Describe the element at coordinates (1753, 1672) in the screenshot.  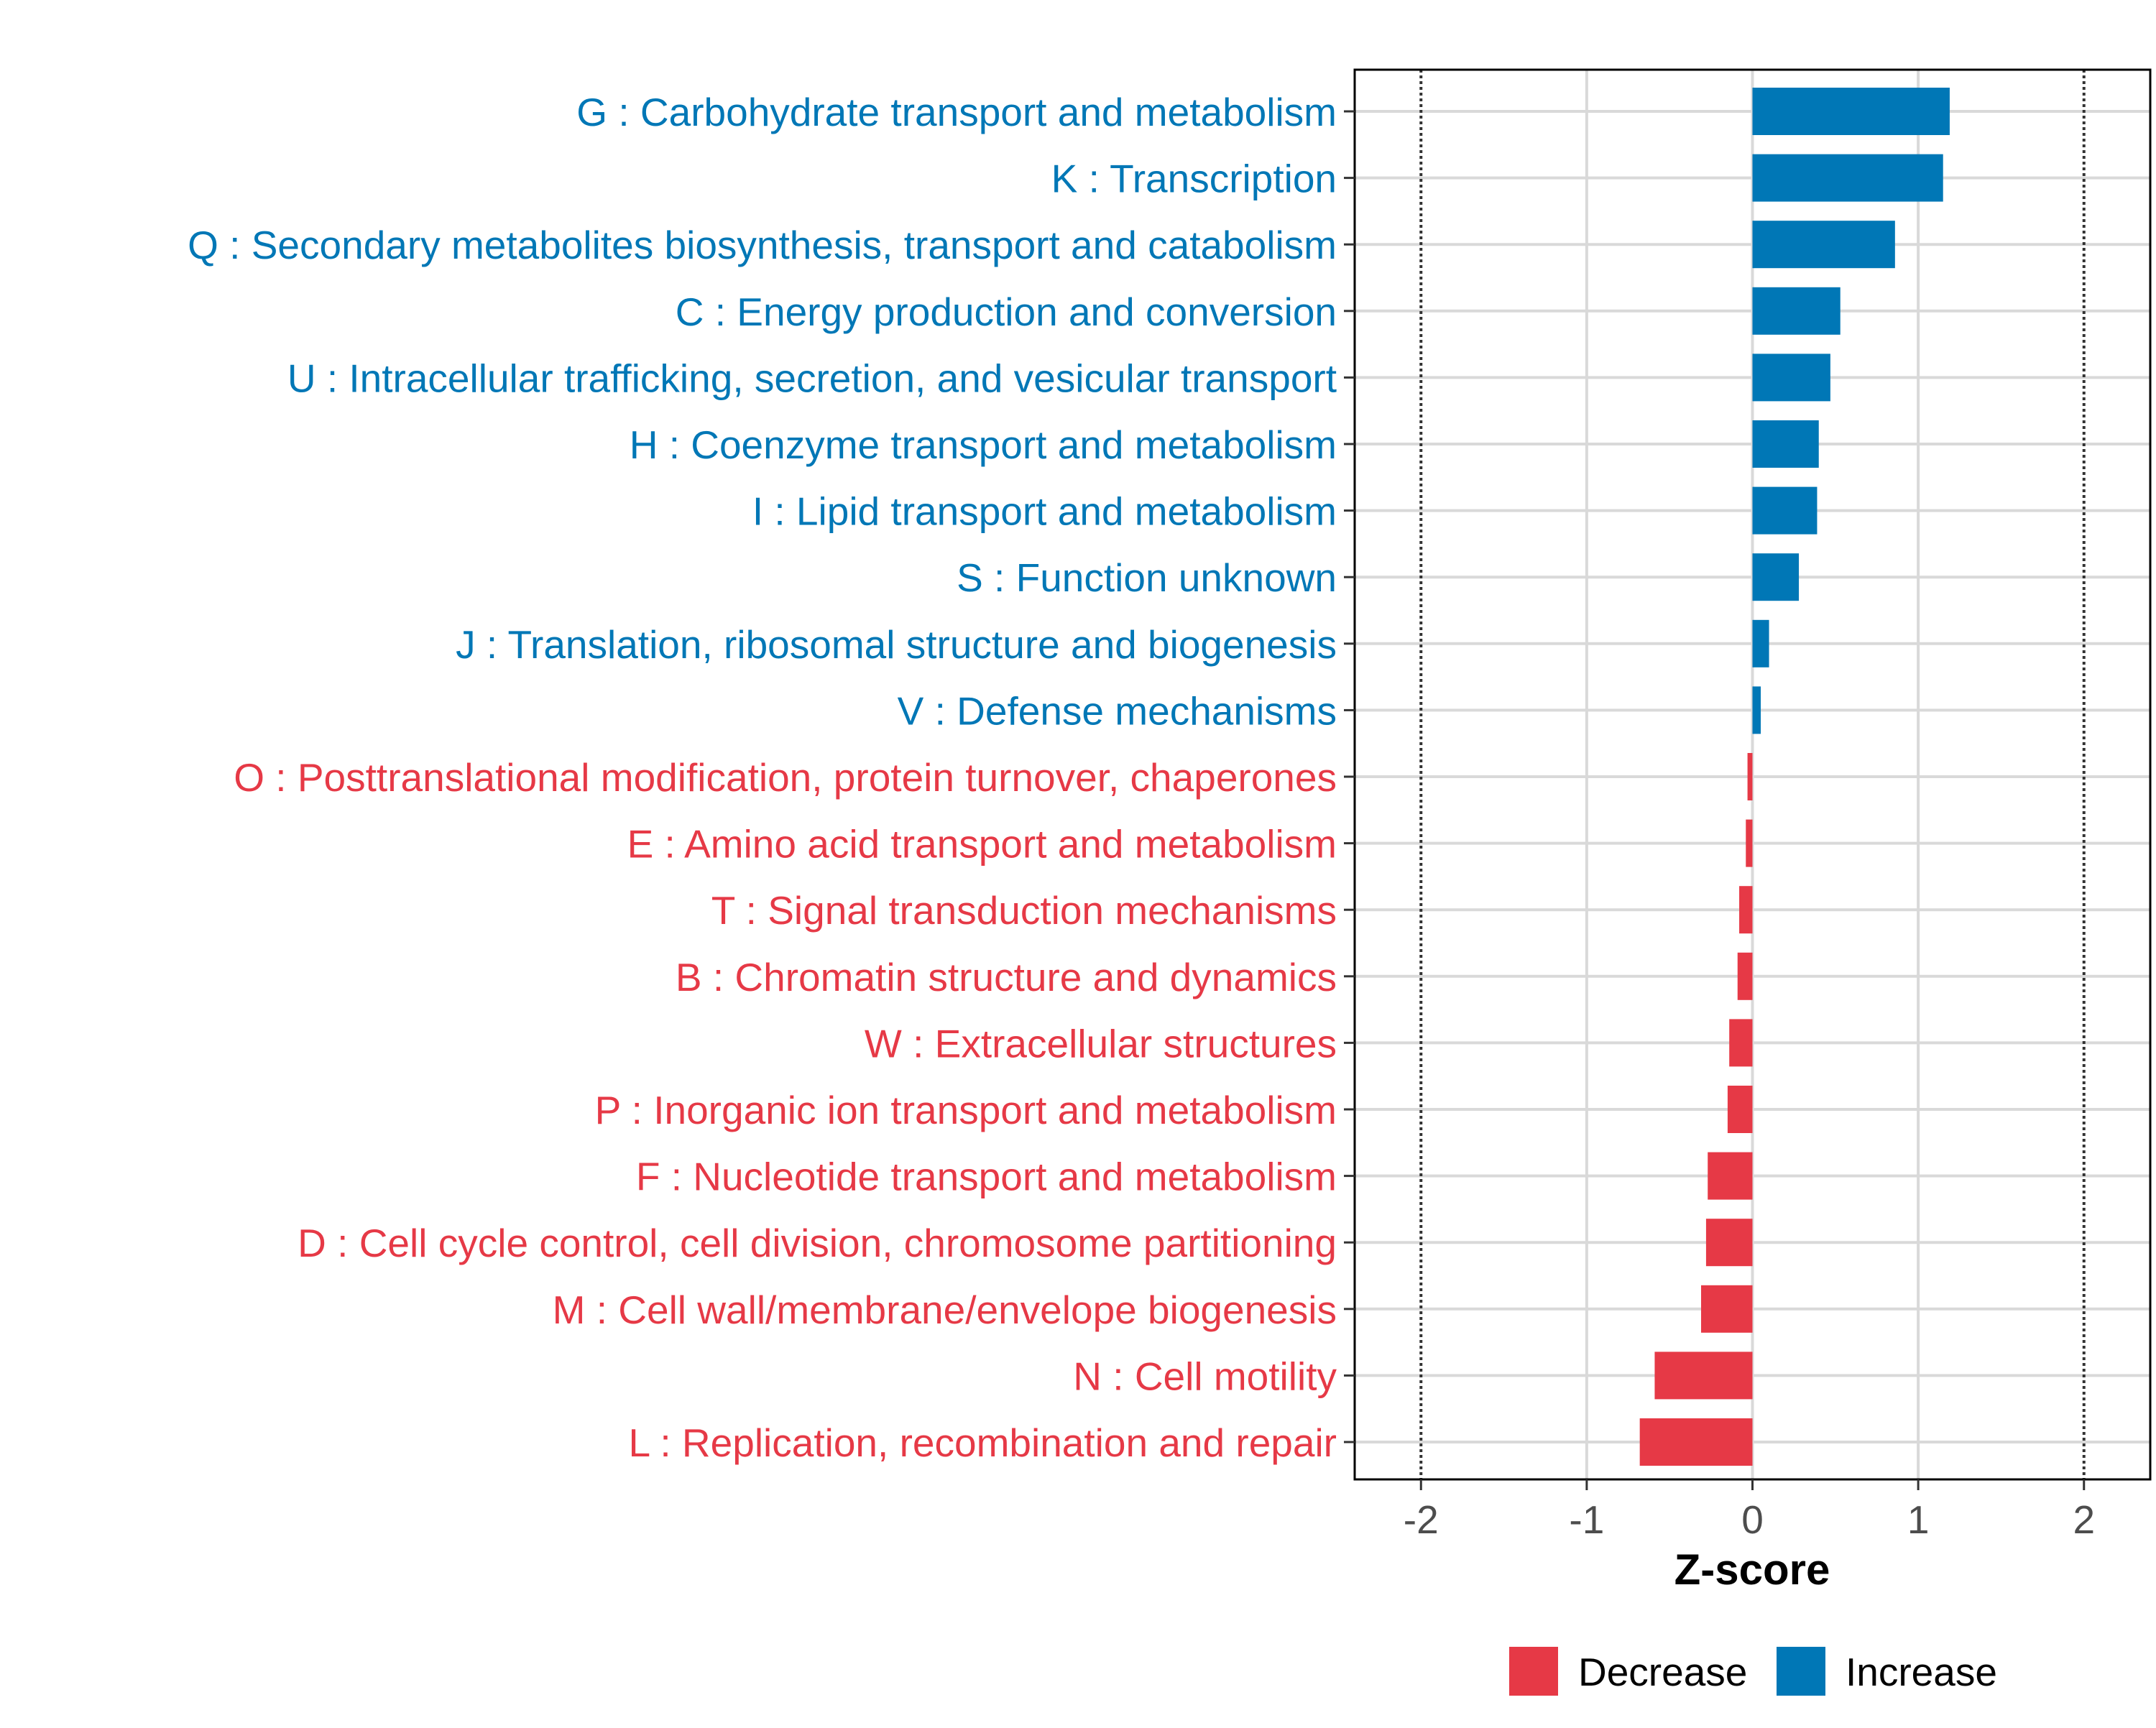
I see `legend: Decrease Increase` at that location.